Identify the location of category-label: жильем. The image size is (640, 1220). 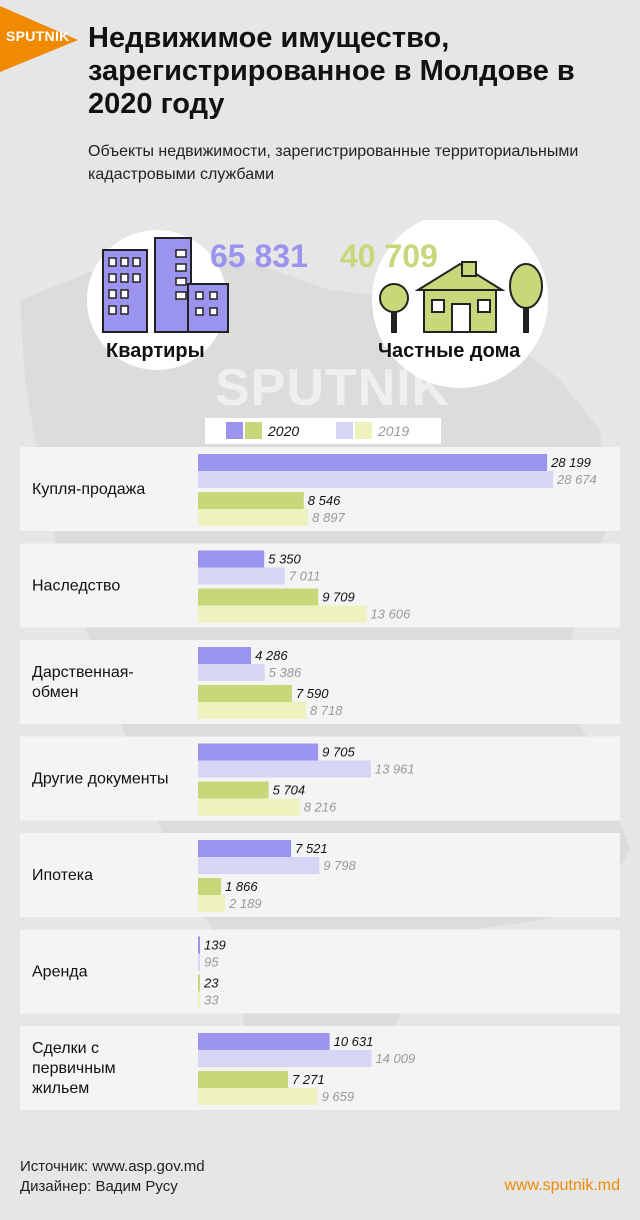
(60, 1088).